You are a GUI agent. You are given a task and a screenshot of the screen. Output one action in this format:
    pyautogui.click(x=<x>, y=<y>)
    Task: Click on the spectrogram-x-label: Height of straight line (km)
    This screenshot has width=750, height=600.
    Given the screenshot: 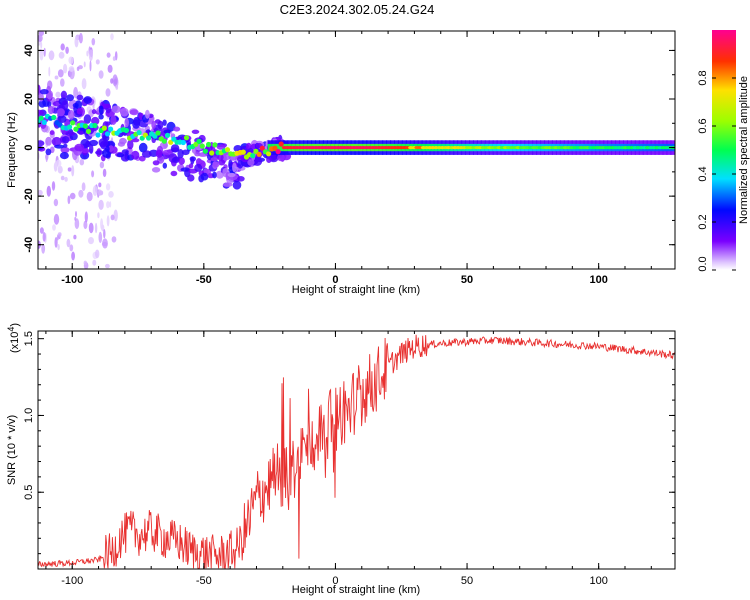 What is the action you would take?
    pyautogui.click(x=356, y=290)
    